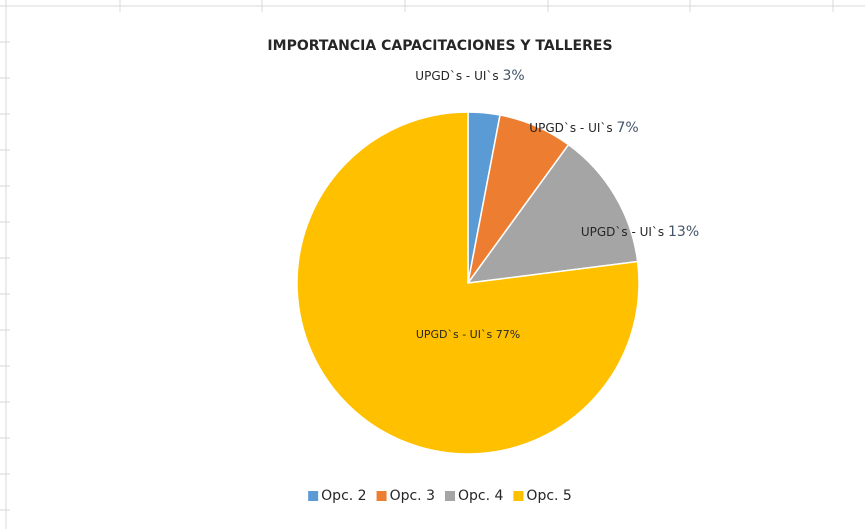 This screenshot has height=529, width=865. Describe the element at coordinates (412, 496) in the screenshot. I see `legend-label: Opc. 3` at that location.